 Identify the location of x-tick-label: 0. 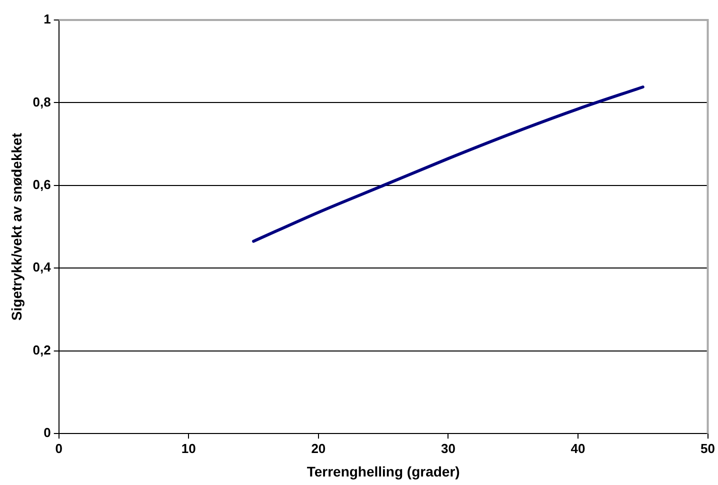
(58, 448).